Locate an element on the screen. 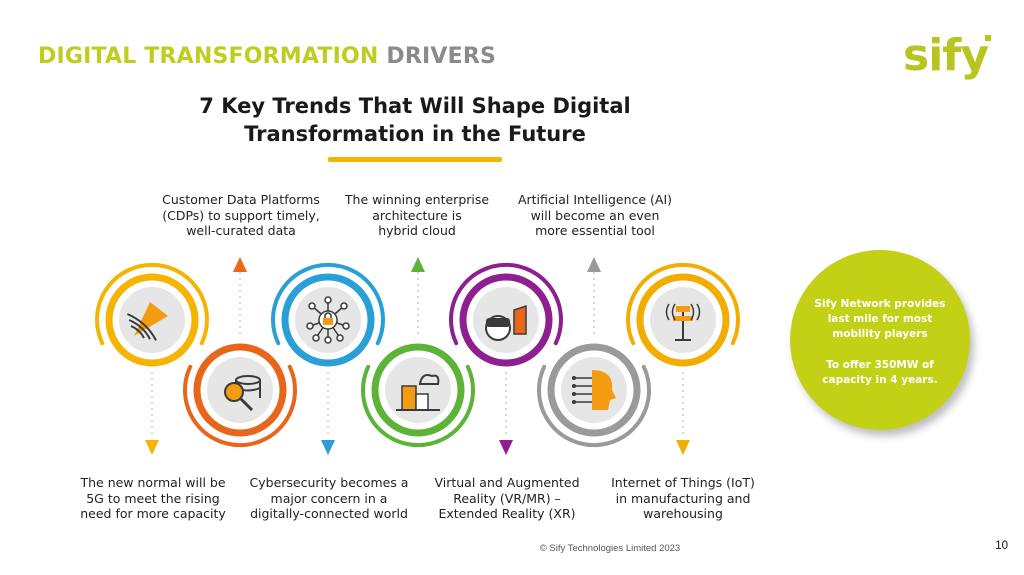  trend-5g-line3: need for more capacity is located at coordinates (153, 513).